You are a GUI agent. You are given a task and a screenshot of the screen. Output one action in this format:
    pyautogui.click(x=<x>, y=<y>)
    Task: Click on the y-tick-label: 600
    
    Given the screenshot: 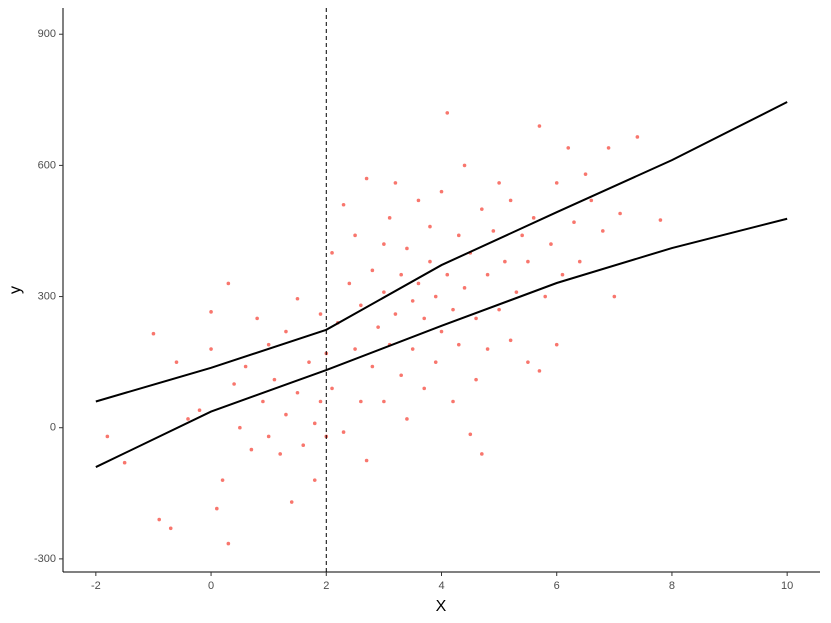 What is the action you would take?
    pyautogui.click(x=47, y=165)
    